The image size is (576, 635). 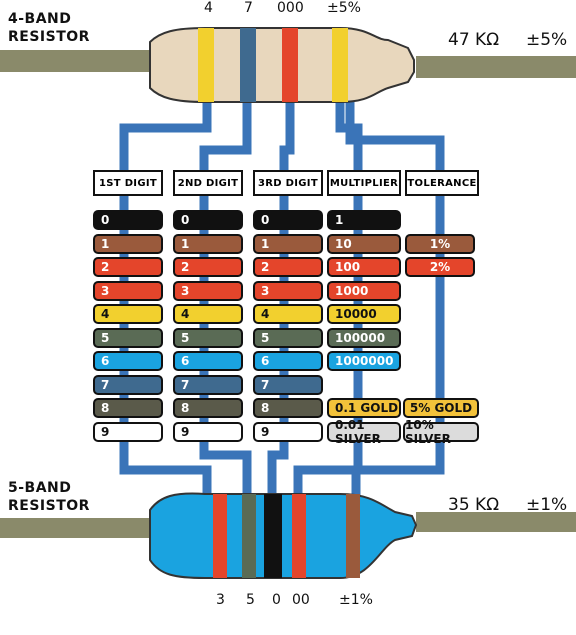 What do you see at coordinates (208, 220) in the screenshot?
I see `digit2-chip-0: 0` at bounding box center [208, 220].